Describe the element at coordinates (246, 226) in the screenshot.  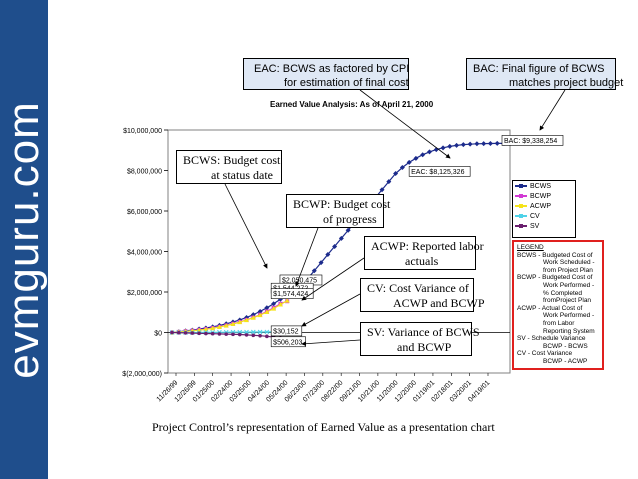
I see `bcws-arrow` at that location.